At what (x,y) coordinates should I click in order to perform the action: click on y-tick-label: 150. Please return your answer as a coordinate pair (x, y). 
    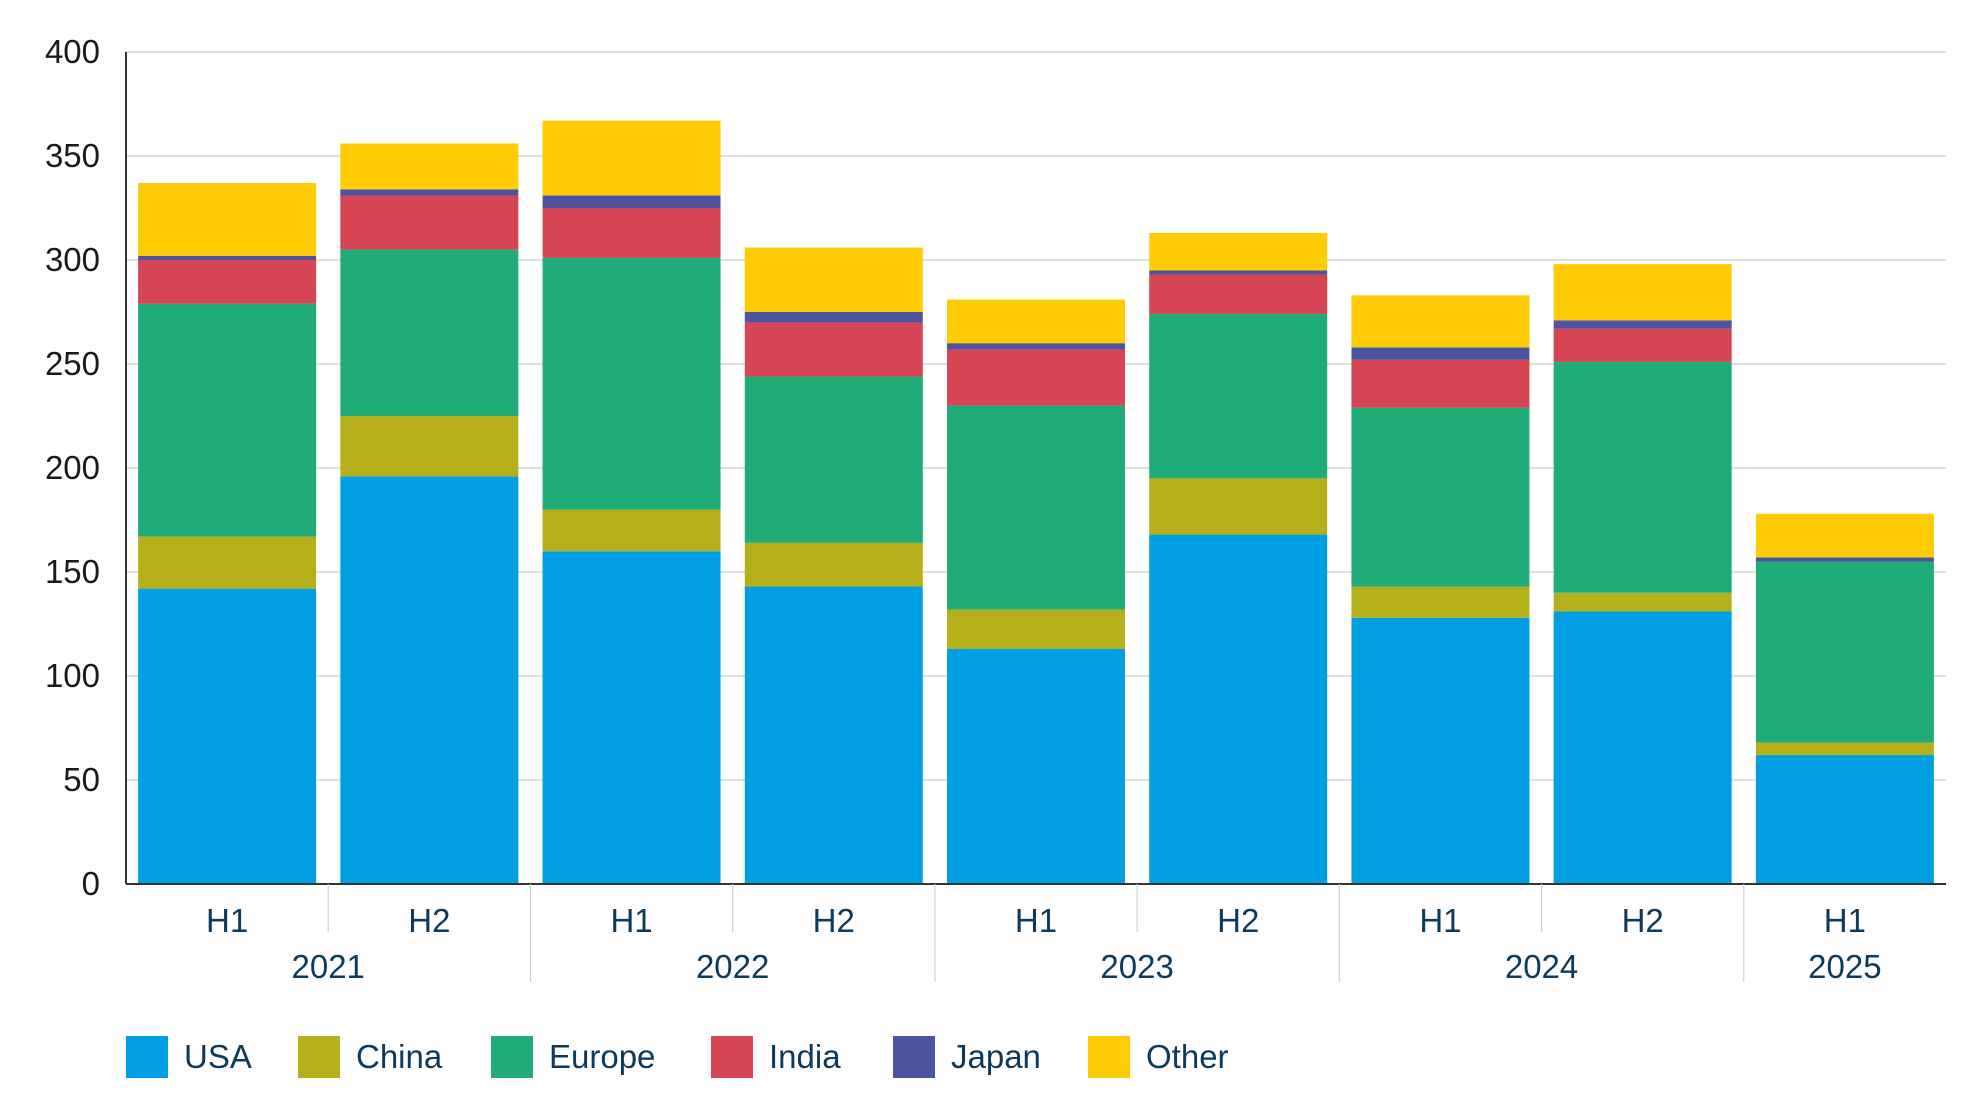
    Looking at the image, I should click on (72, 571).